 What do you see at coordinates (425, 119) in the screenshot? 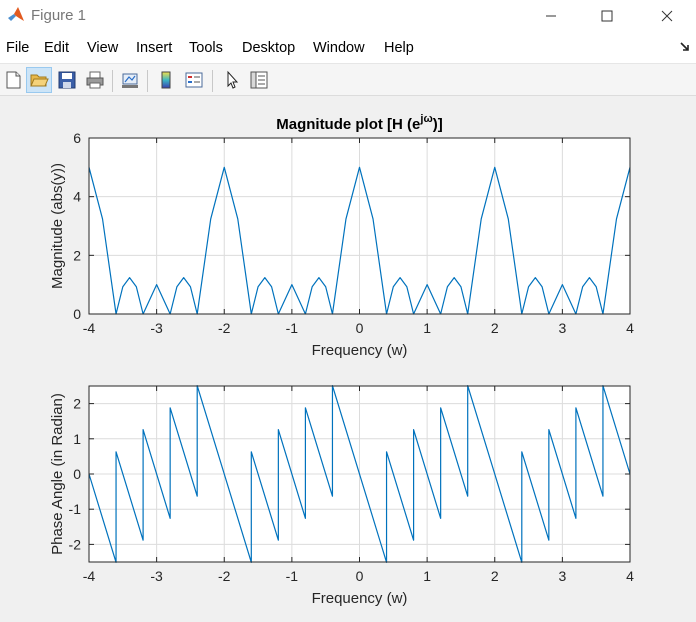
I see `plot1-title-superscript: jω` at bounding box center [425, 119].